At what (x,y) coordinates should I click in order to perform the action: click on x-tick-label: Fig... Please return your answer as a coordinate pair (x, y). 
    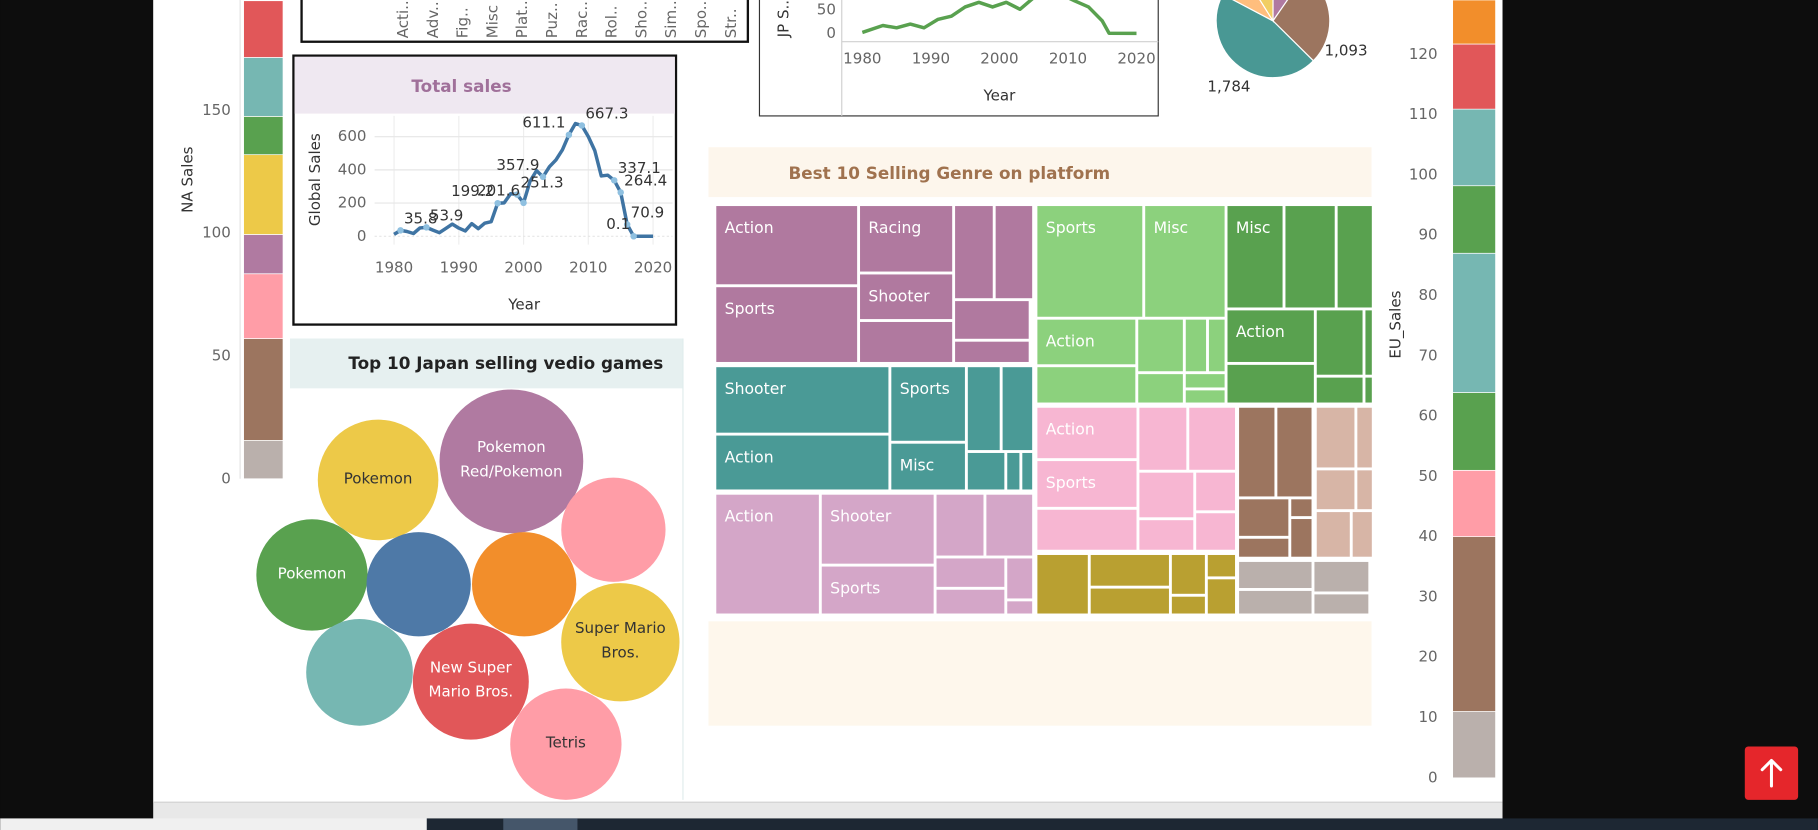
    Looking at the image, I should click on (463, 22).